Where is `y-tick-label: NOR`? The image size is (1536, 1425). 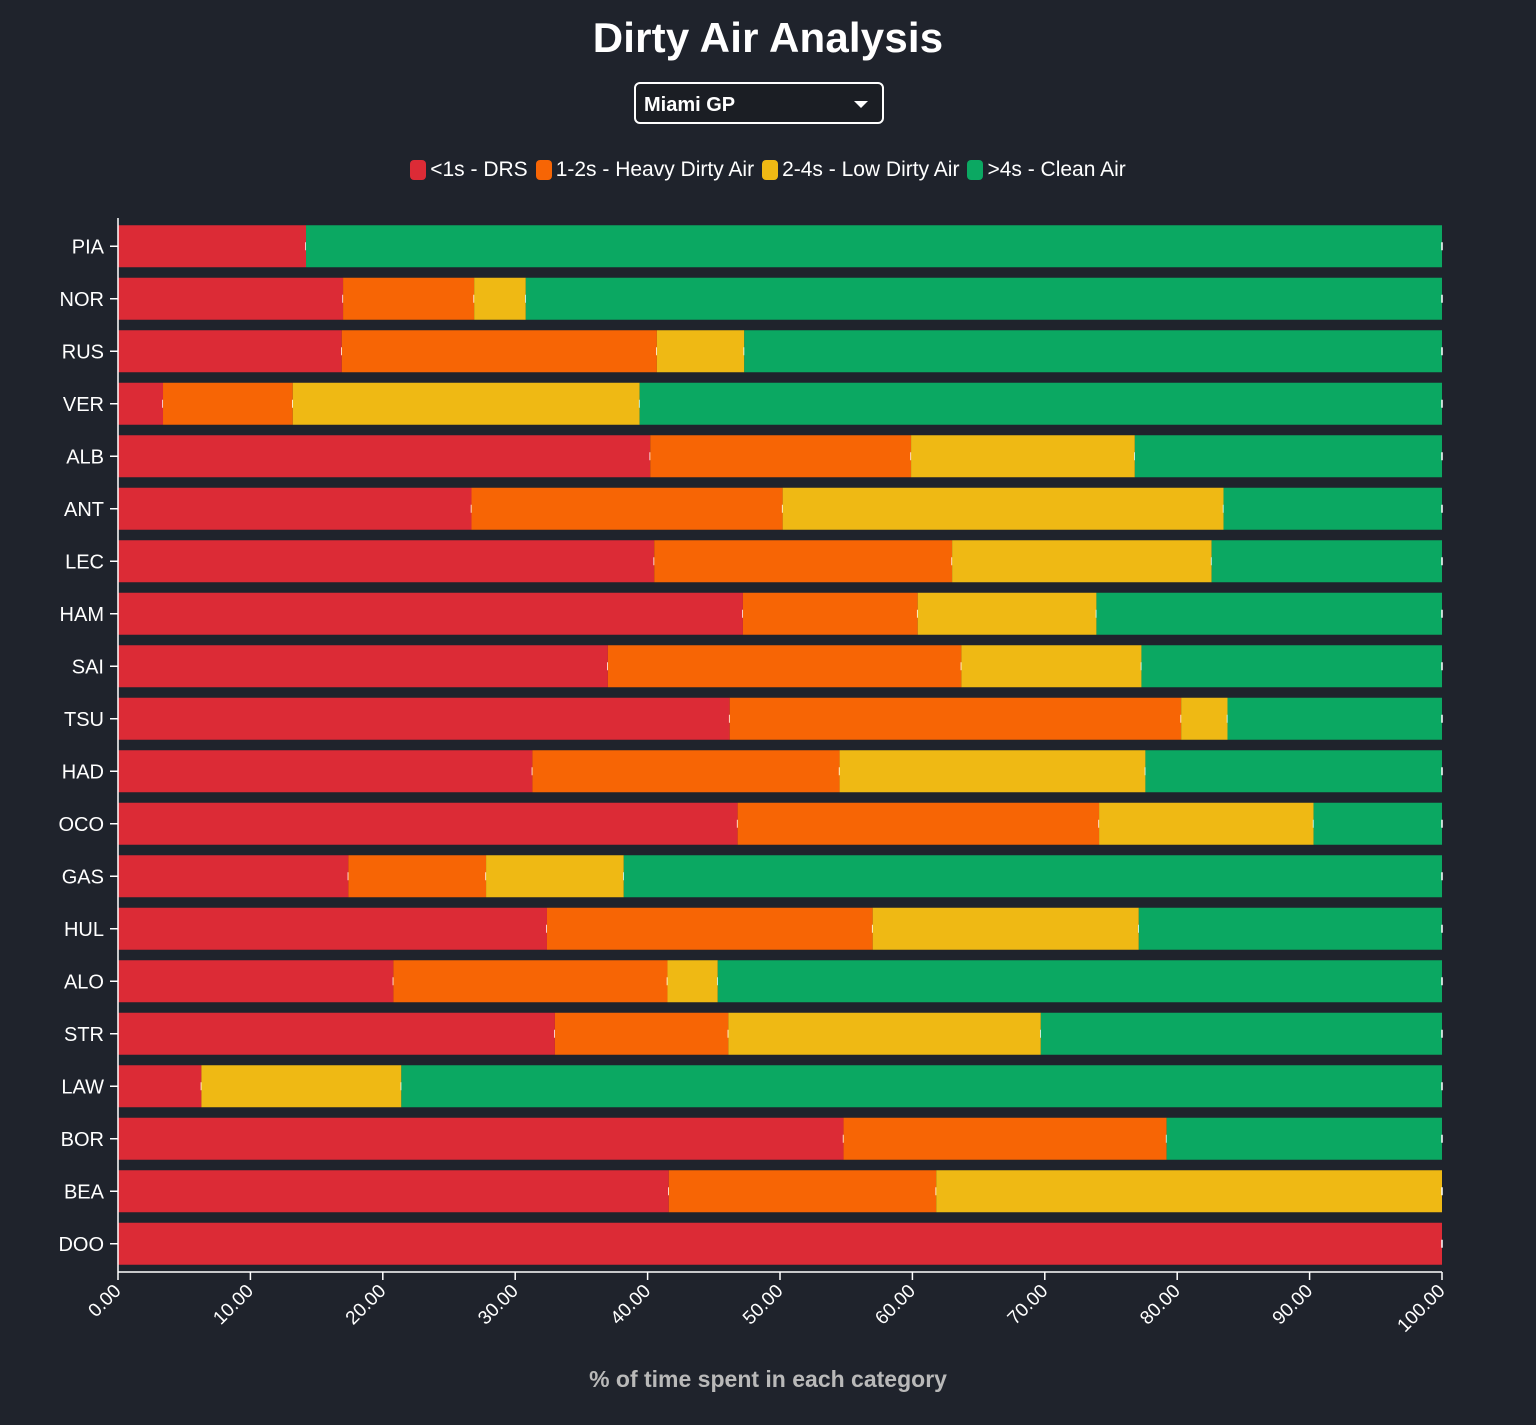 y-tick-label: NOR is located at coordinates (82, 300).